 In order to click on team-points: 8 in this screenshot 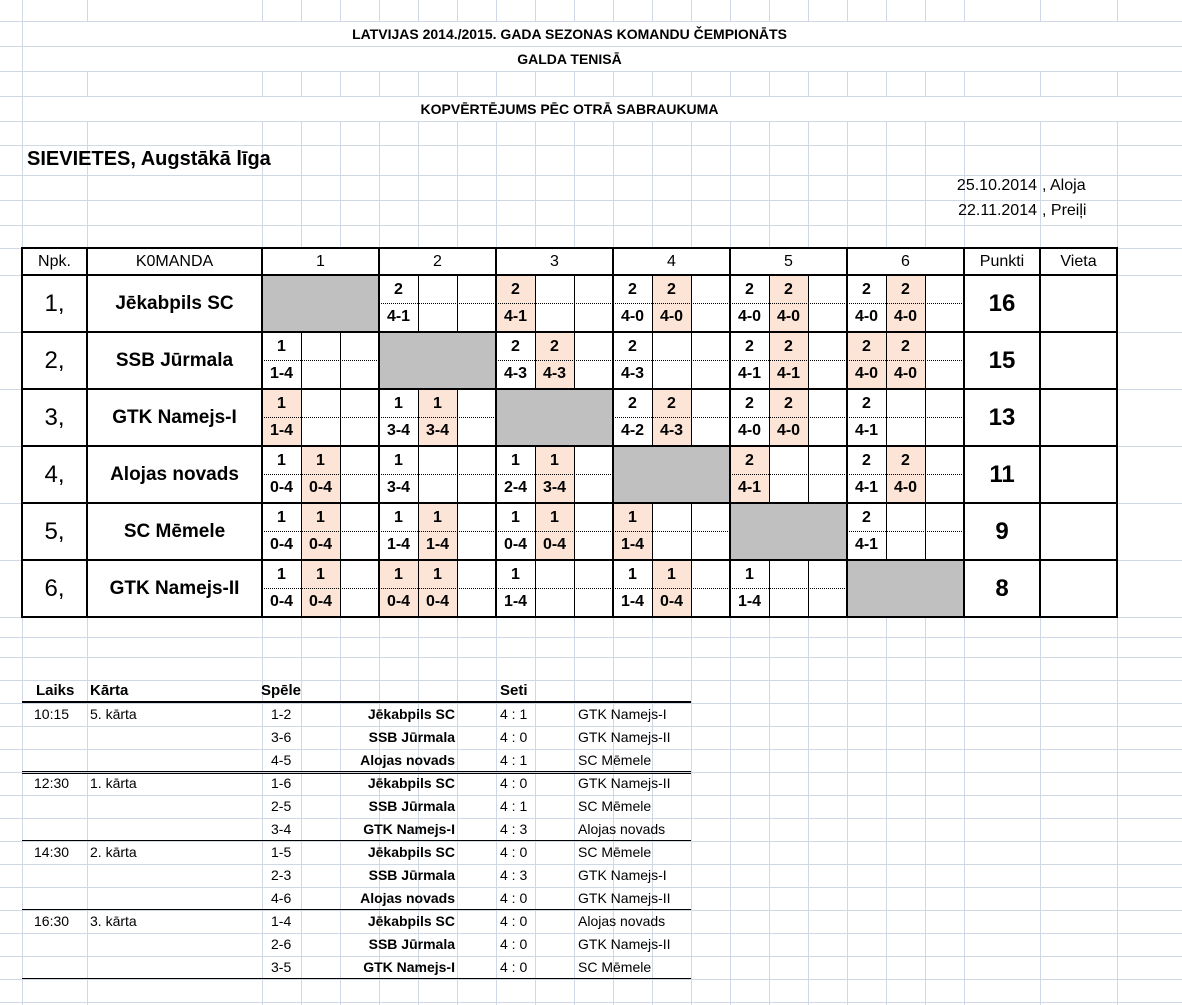, I will do `click(1002, 588)`.